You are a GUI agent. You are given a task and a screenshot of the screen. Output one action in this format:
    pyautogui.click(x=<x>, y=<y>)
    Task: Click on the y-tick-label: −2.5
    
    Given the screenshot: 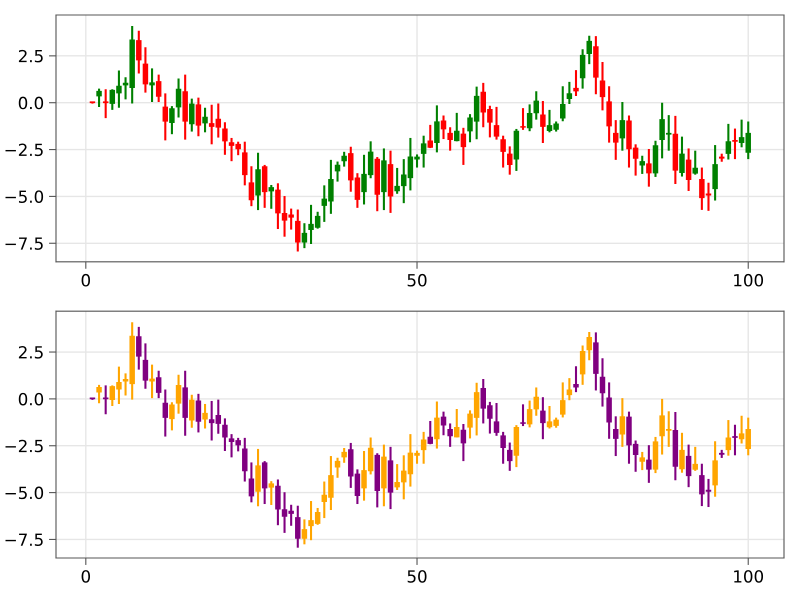 What is the action you would take?
    pyautogui.click(x=24, y=150)
    